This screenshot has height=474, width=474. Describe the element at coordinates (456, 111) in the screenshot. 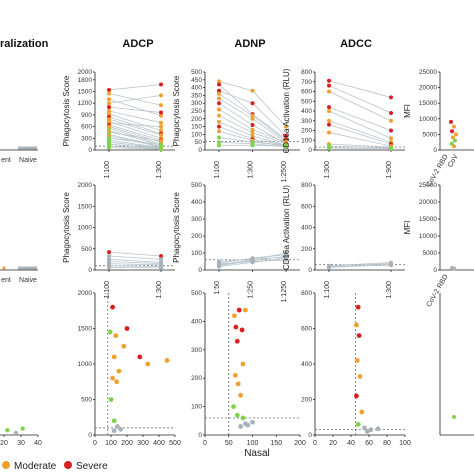

I see `panel-mfi-top` at that location.